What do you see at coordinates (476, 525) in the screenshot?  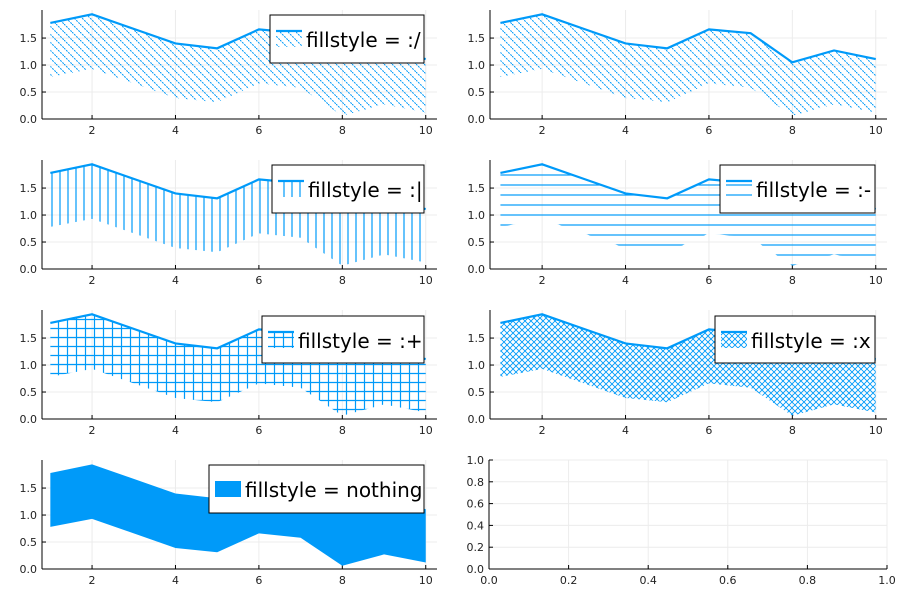 I see `y-tick-label: 0.4` at bounding box center [476, 525].